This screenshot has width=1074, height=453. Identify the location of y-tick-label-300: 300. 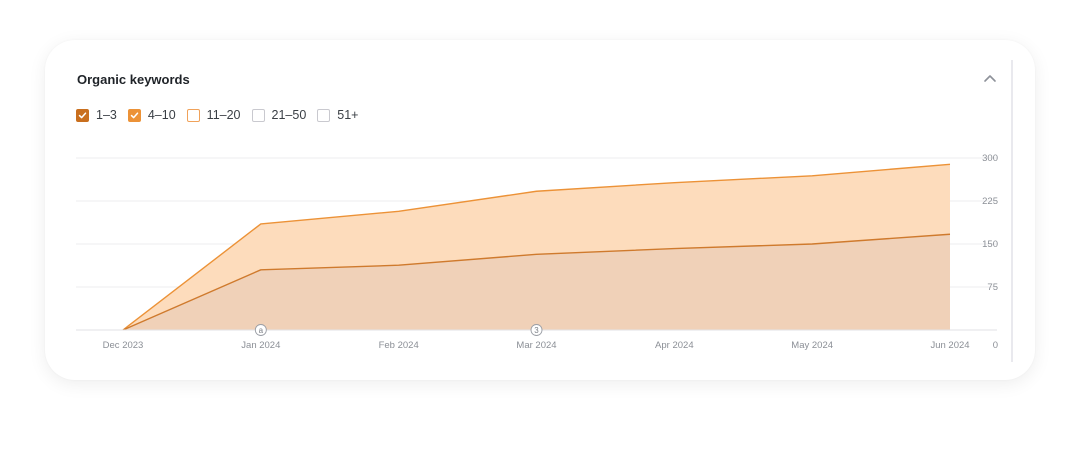
(990, 158).